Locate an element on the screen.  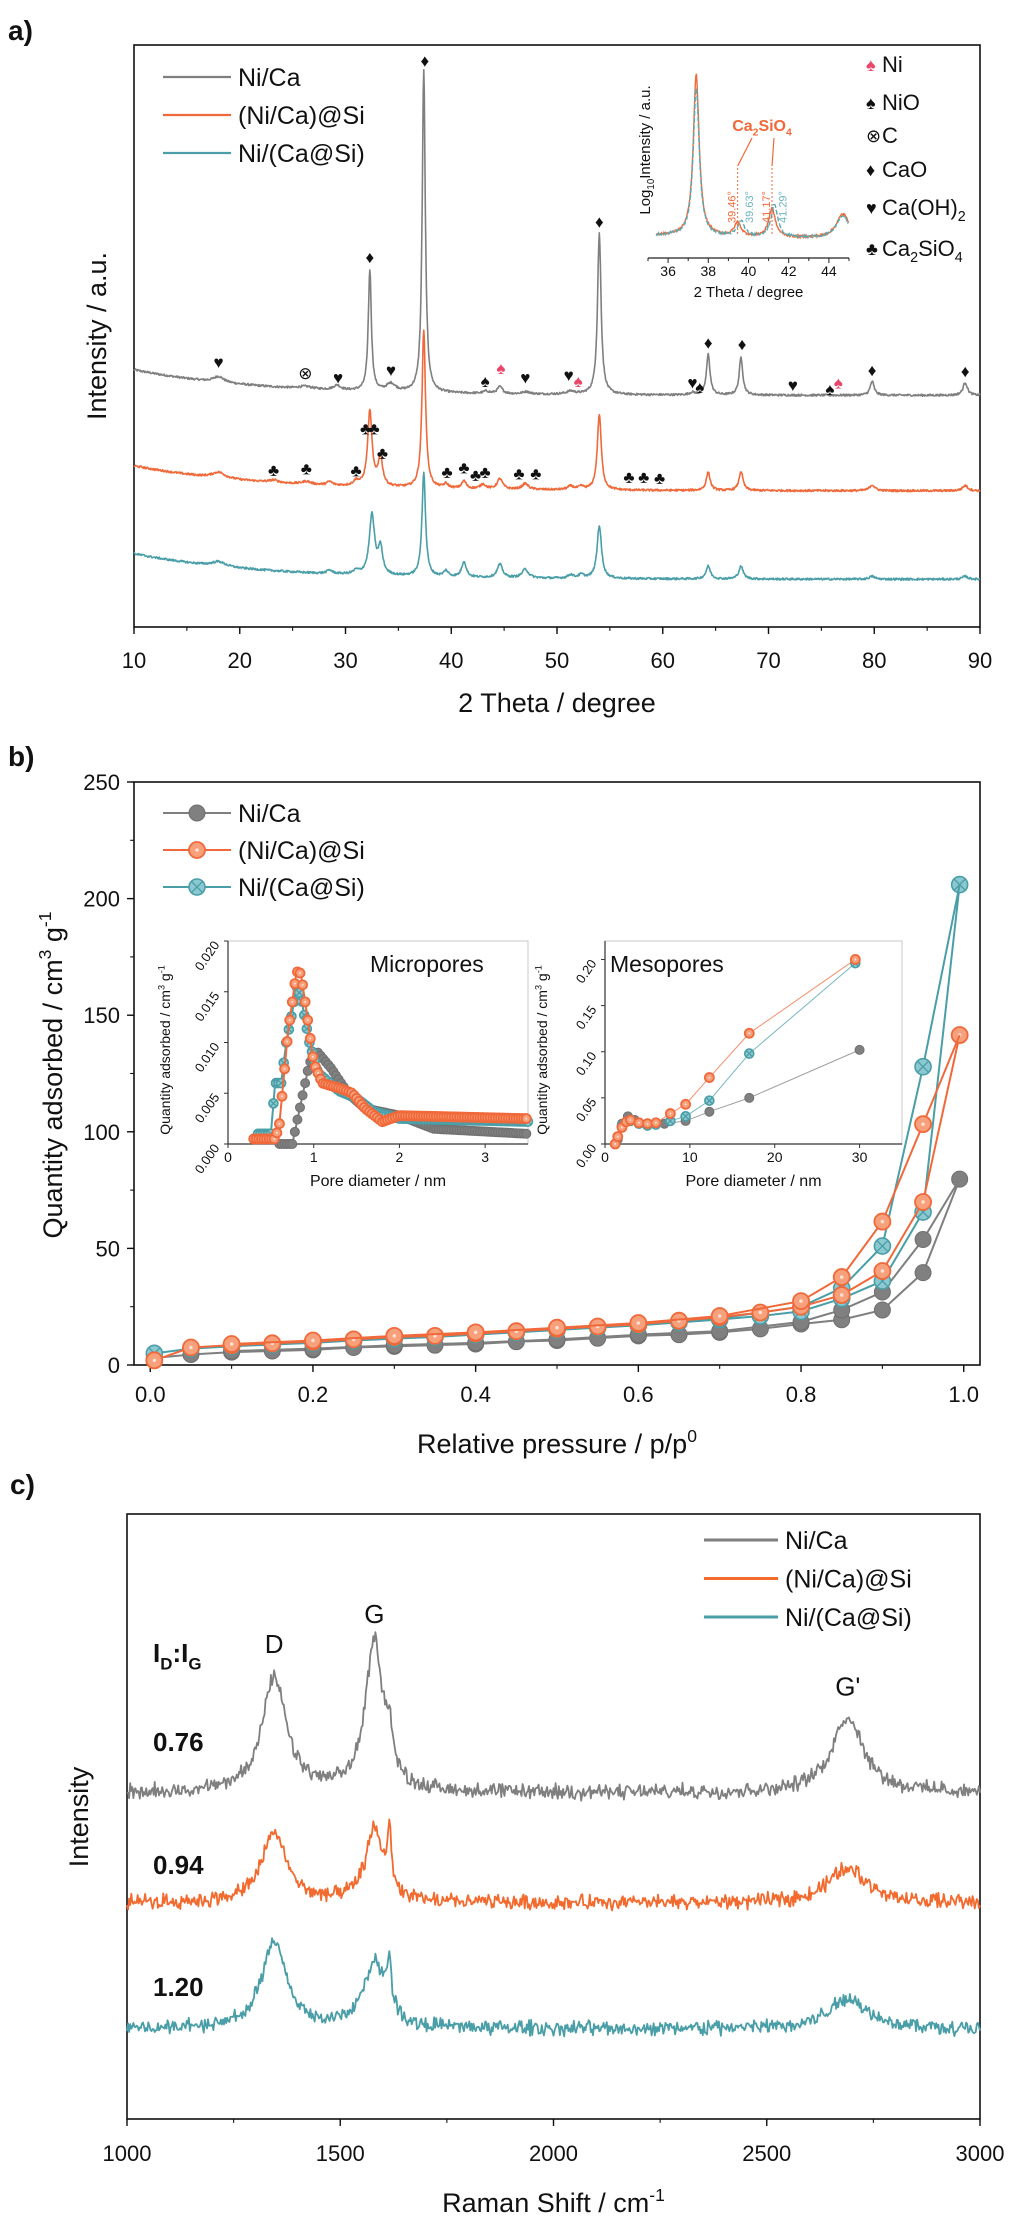
phase-legend-symbol: ♣ is located at coordinates (872, 249).